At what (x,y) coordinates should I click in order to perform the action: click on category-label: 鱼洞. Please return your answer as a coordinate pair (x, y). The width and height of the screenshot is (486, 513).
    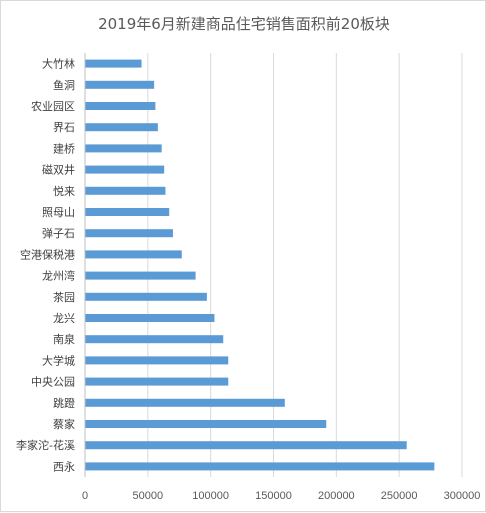
    Looking at the image, I should click on (64, 85).